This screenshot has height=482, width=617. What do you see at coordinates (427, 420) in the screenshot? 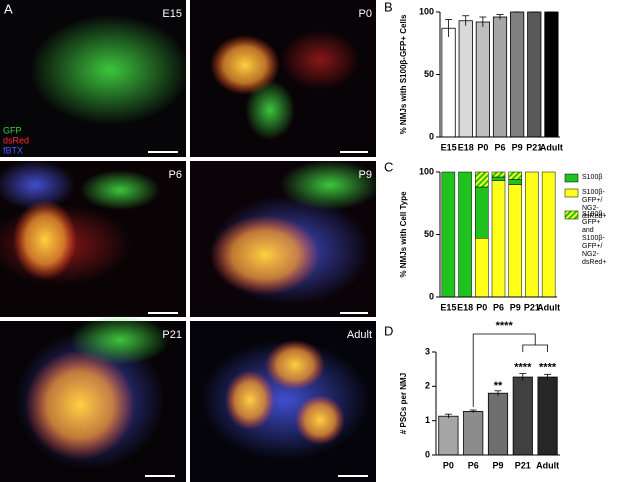
I see `y-tick-label: 1` at bounding box center [427, 420].